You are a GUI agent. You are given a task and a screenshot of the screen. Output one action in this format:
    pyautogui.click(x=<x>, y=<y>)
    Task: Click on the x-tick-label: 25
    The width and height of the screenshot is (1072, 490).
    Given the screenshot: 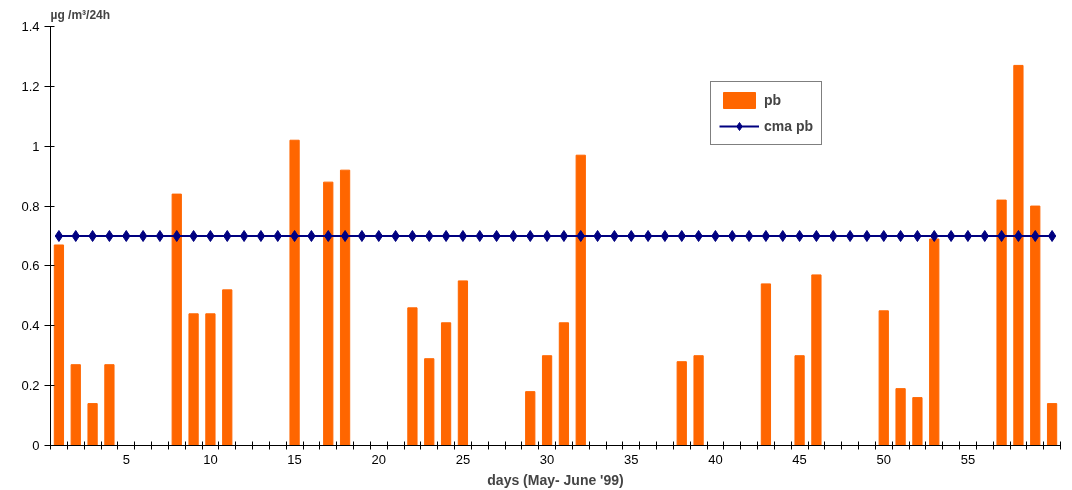 What is the action you would take?
    pyautogui.click(x=463, y=459)
    